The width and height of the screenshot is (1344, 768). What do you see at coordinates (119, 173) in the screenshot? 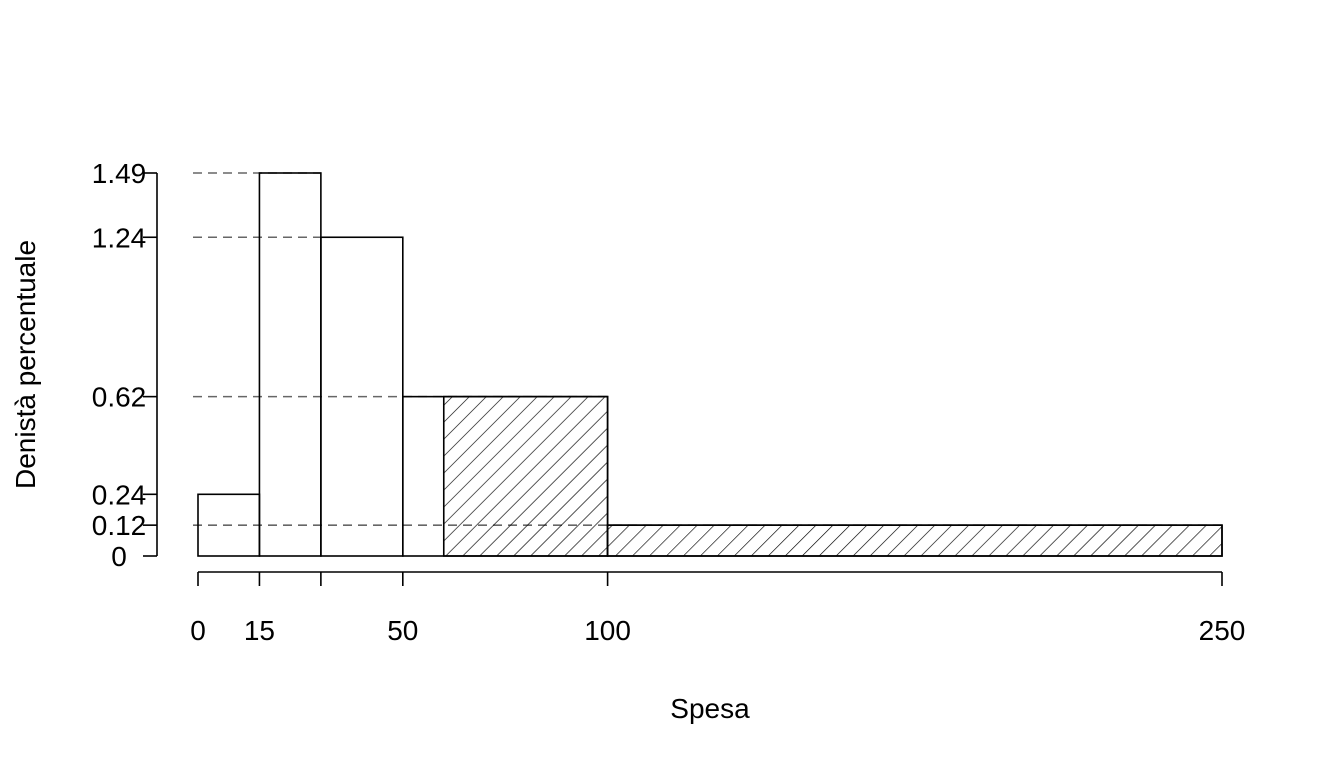
I see `y-tick-label: 1.49` at bounding box center [119, 173].